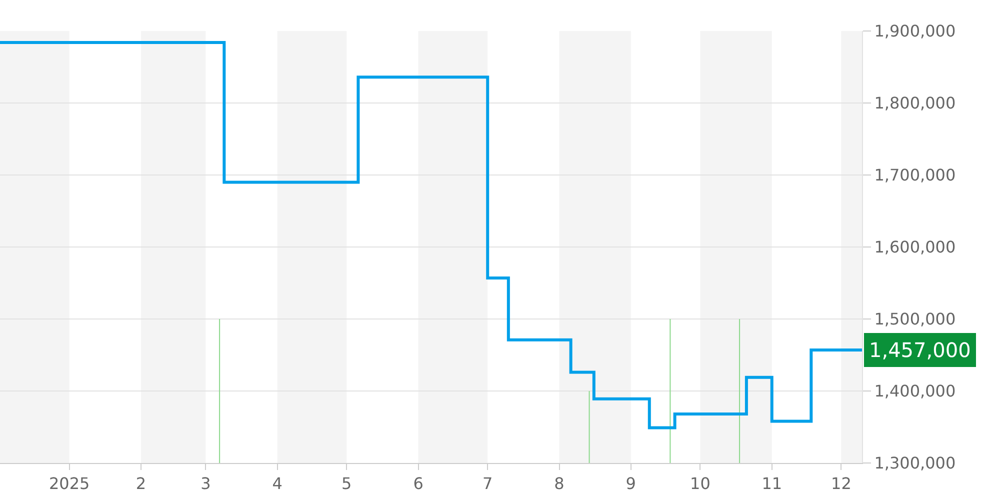 The height and width of the screenshot is (500, 1000). What do you see at coordinates (700, 484) in the screenshot?
I see `x-tick-label: 10` at bounding box center [700, 484].